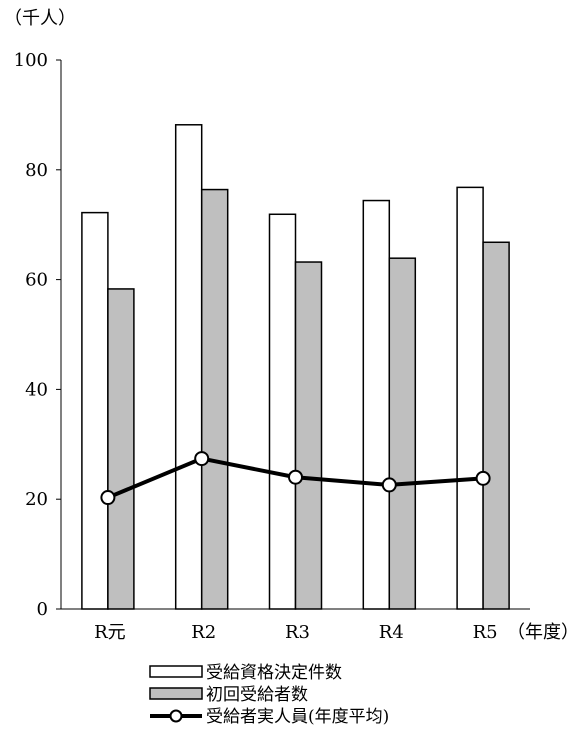 The image size is (580, 742). I want to click on x-axis: R元 R2 R3 R4 R5, so click(295, 625).